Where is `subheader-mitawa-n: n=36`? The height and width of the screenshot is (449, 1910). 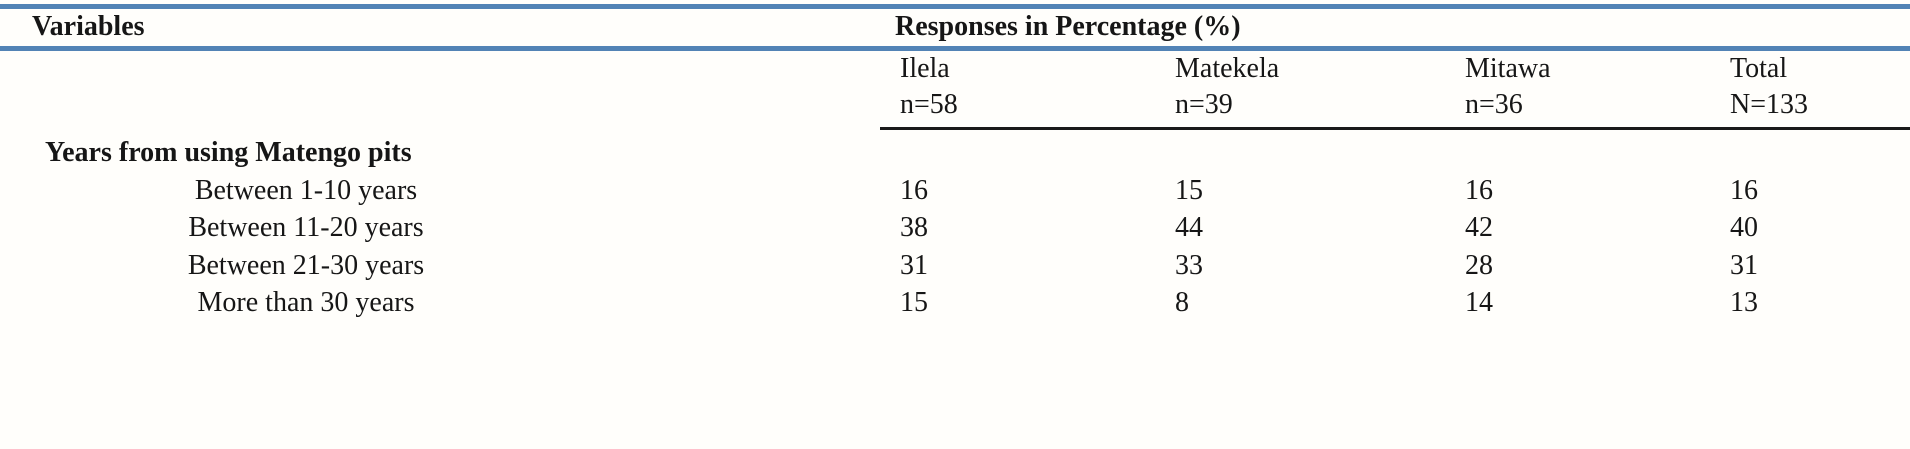 subheader-mitawa-n: n=36 is located at coordinates (1494, 104).